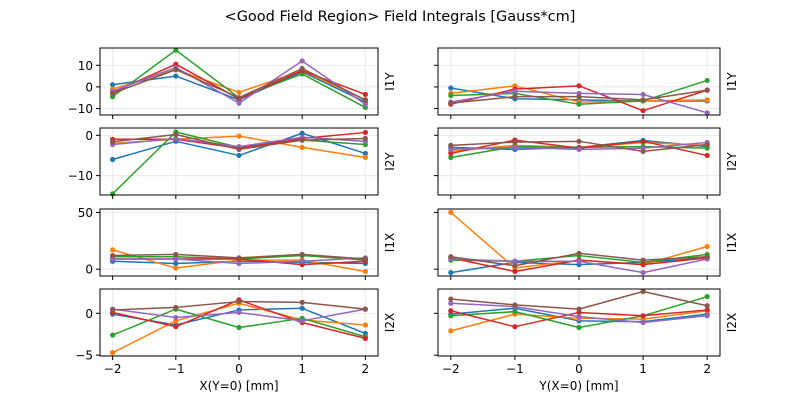 Image resolution: width=800 pixels, height=400 pixels. Describe the element at coordinates (586, 83) in the screenshot. I see `subplot-i1y-col1: I1Y` at that location.